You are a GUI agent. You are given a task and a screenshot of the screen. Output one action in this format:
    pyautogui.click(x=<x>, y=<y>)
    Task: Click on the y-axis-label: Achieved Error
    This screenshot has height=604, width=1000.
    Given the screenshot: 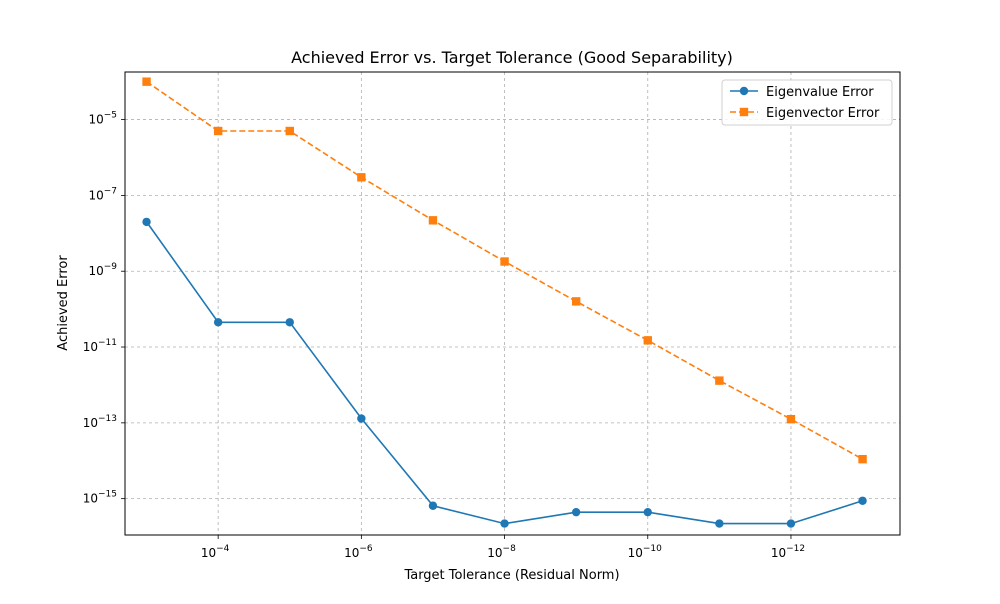 What is the action you would take?
    pyautogui.click(x=63, y=303)
    